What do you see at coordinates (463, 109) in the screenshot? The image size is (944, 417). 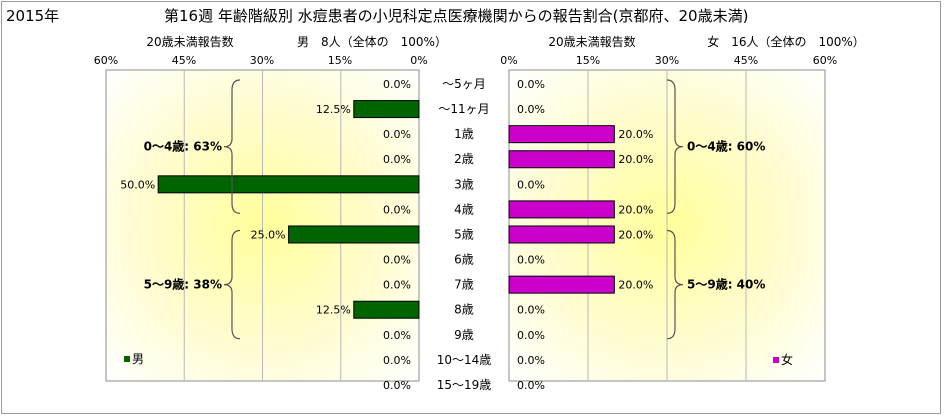 I see `category-label: ～11ヶ月` at bounding box center [463, 109].